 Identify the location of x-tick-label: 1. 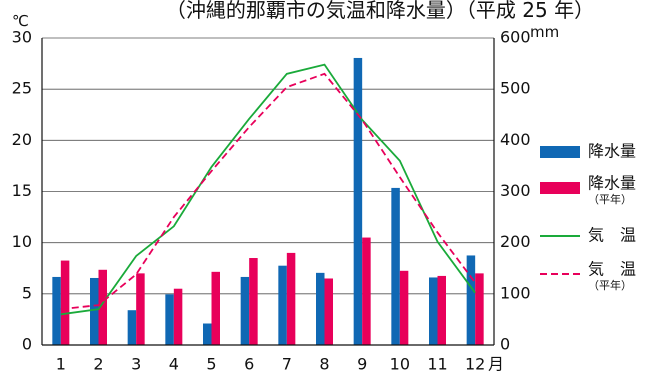
(61, 364).